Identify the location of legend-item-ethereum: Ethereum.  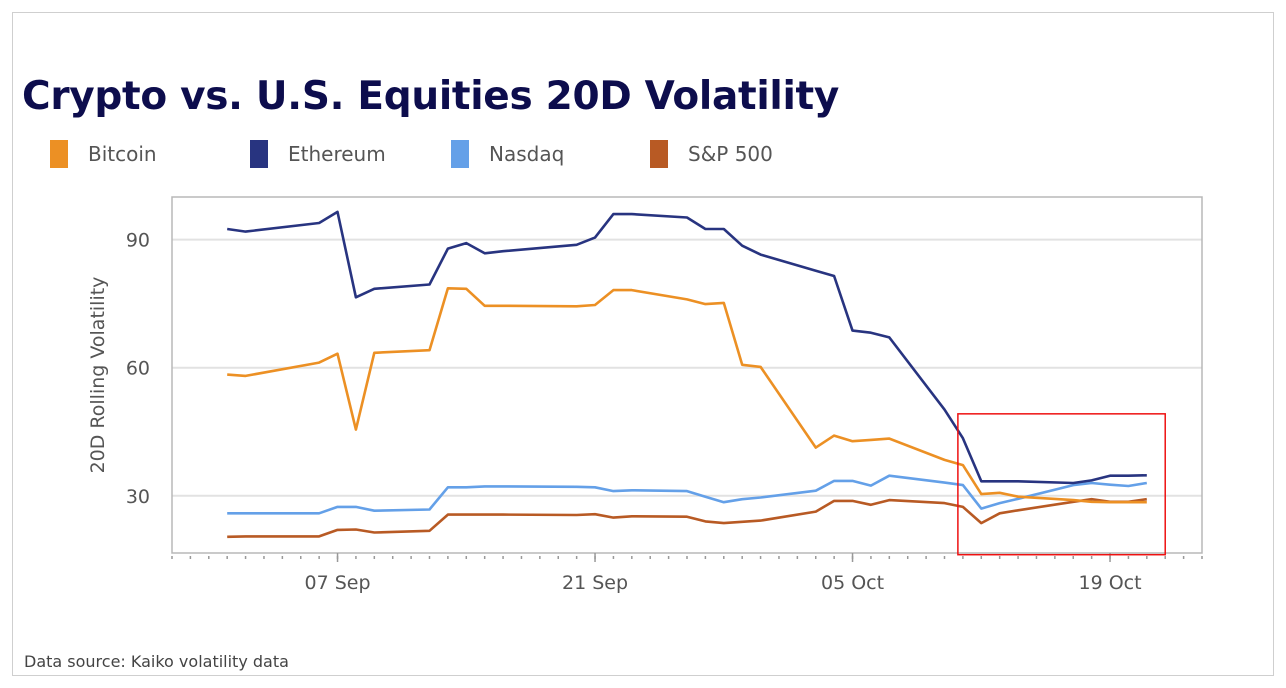
(318, 154).